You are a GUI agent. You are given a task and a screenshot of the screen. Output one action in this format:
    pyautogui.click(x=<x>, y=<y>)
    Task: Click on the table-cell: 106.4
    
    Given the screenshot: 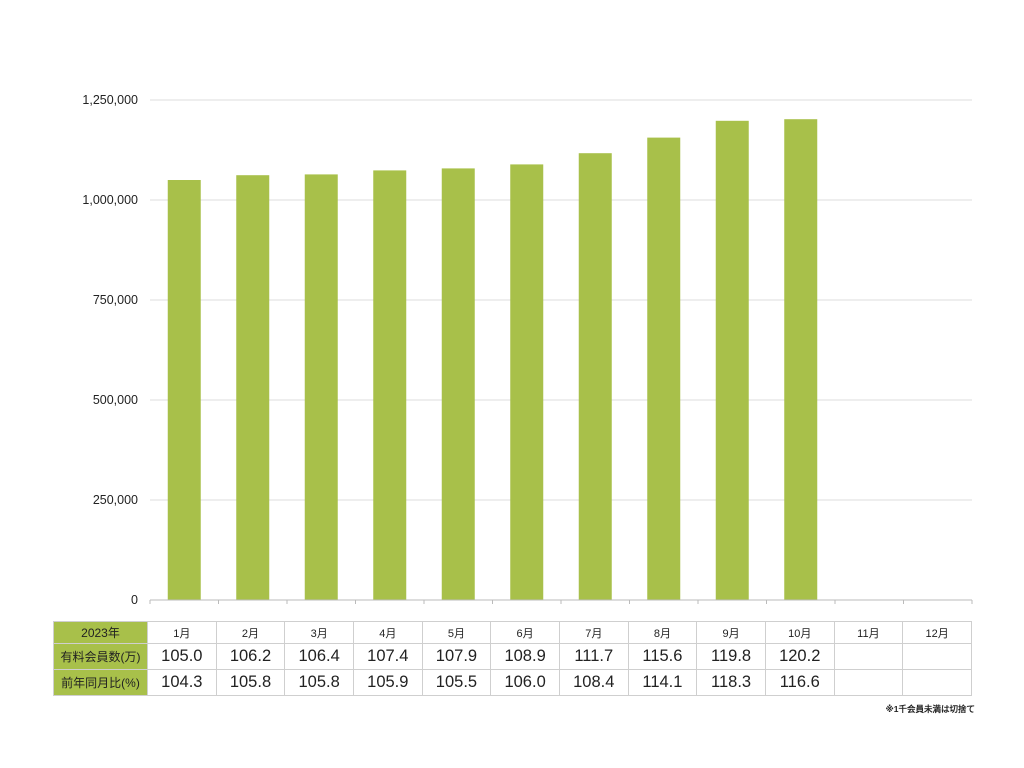 What is the action you would take?
    pyautogui.click(x=319, y=656)
    